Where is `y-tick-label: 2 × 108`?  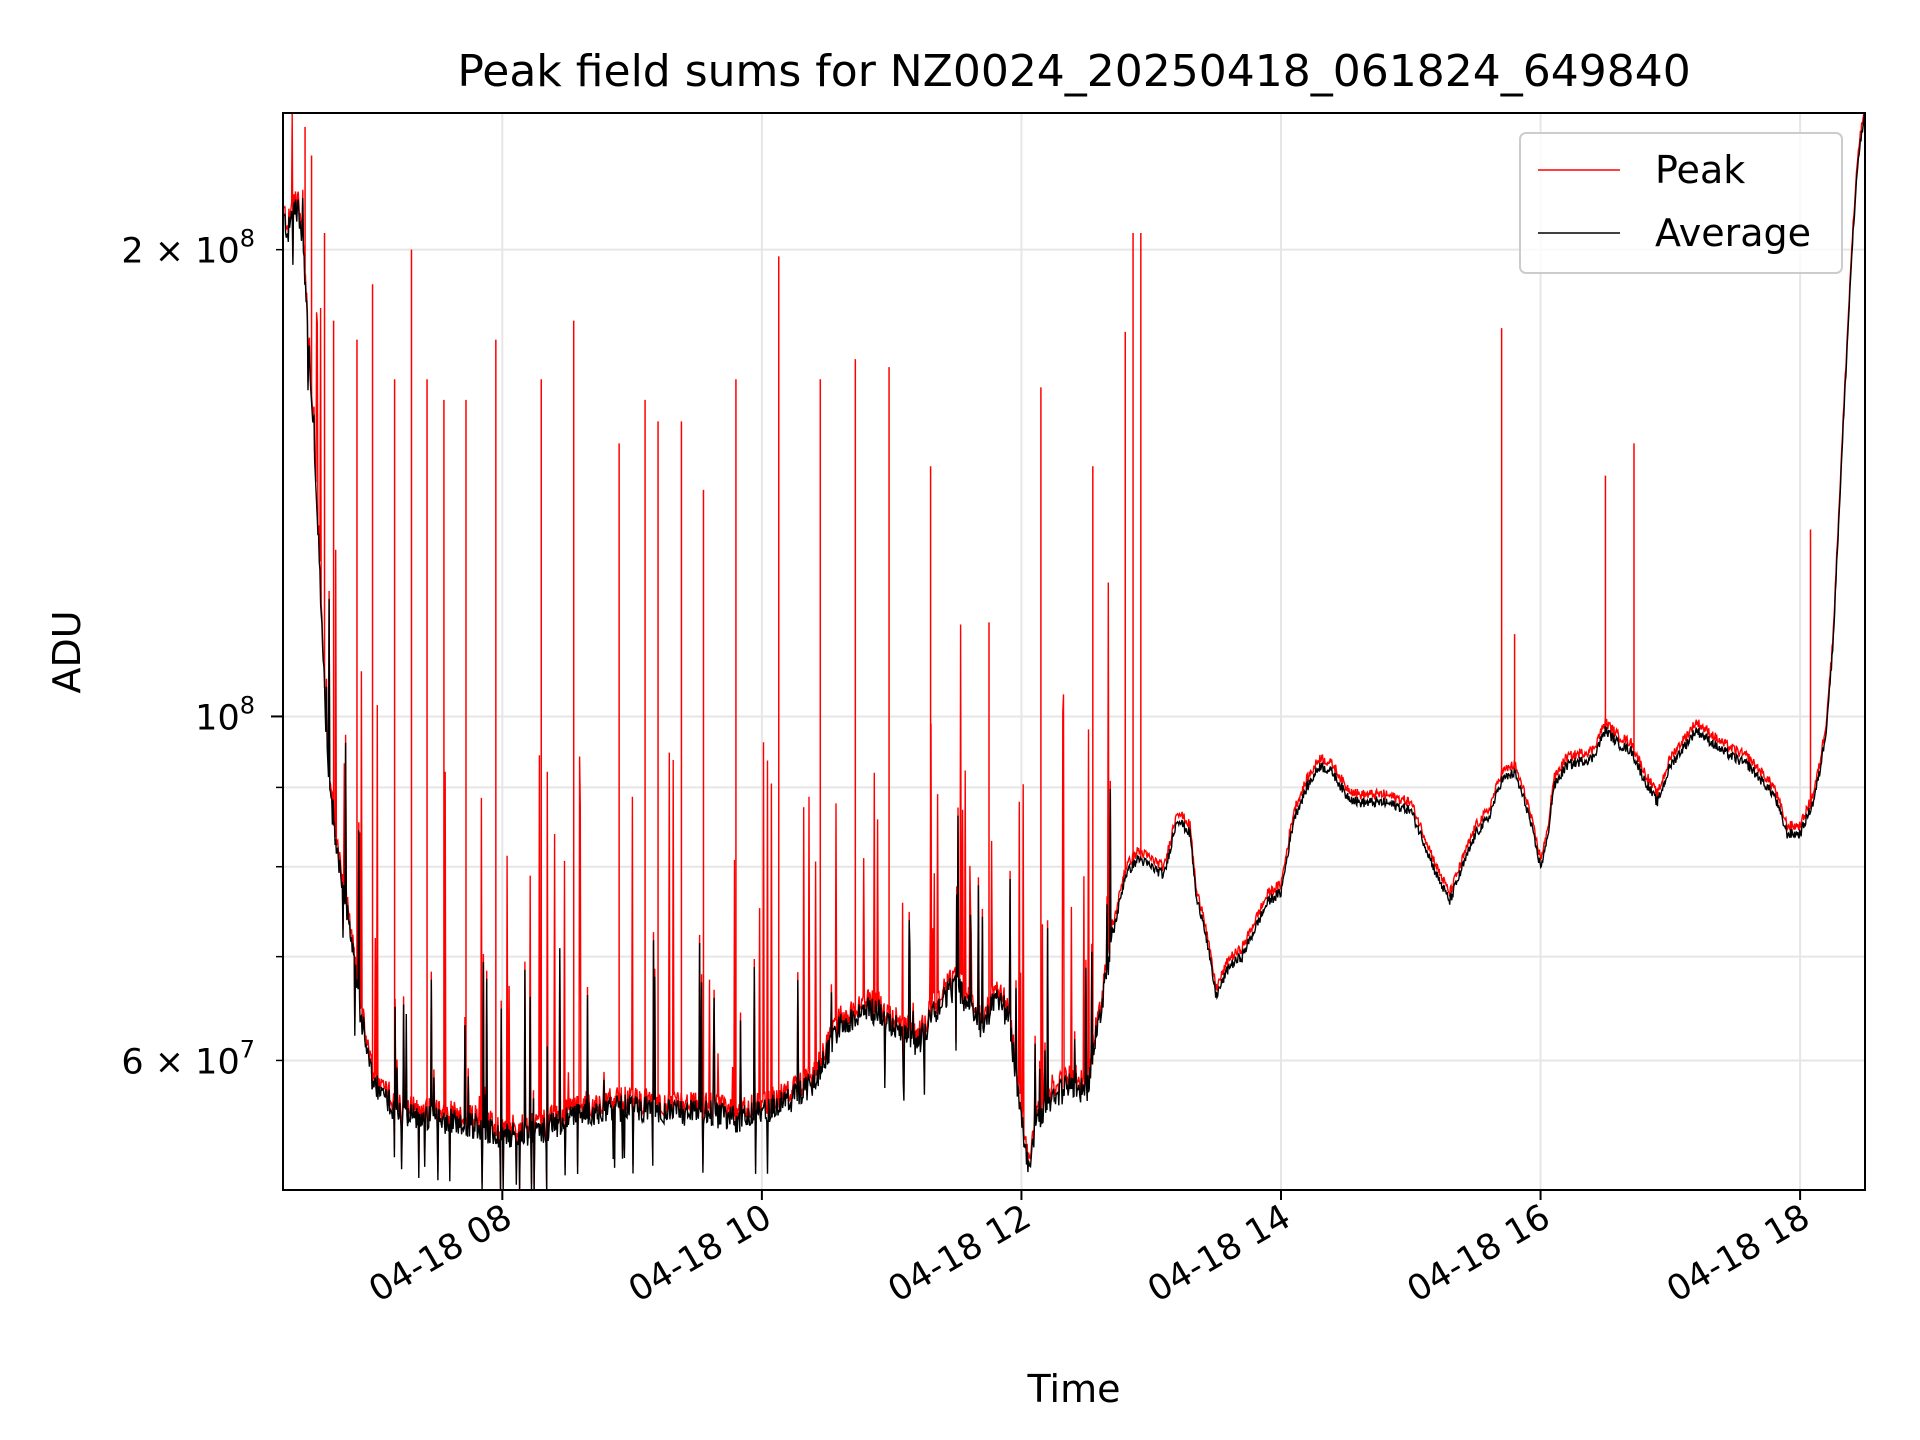
y-tick-label: 2 × 108 is located at coordinates (188, 248).